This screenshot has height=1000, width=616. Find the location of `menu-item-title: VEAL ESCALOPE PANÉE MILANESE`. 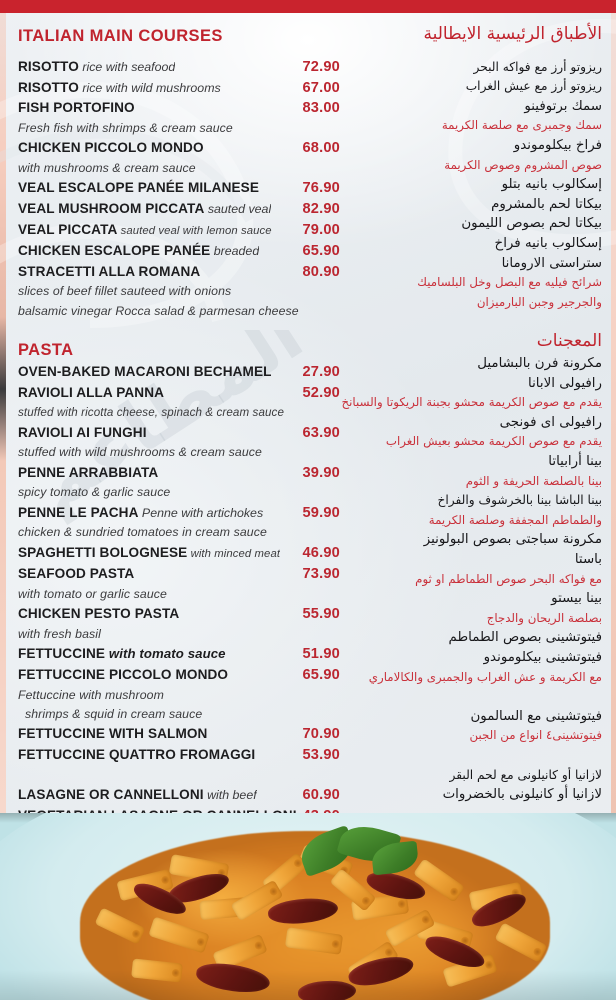

menu-item-title: VEAL ESCALOPE PANÉE MILANESE is located at coordinates (138, 188).